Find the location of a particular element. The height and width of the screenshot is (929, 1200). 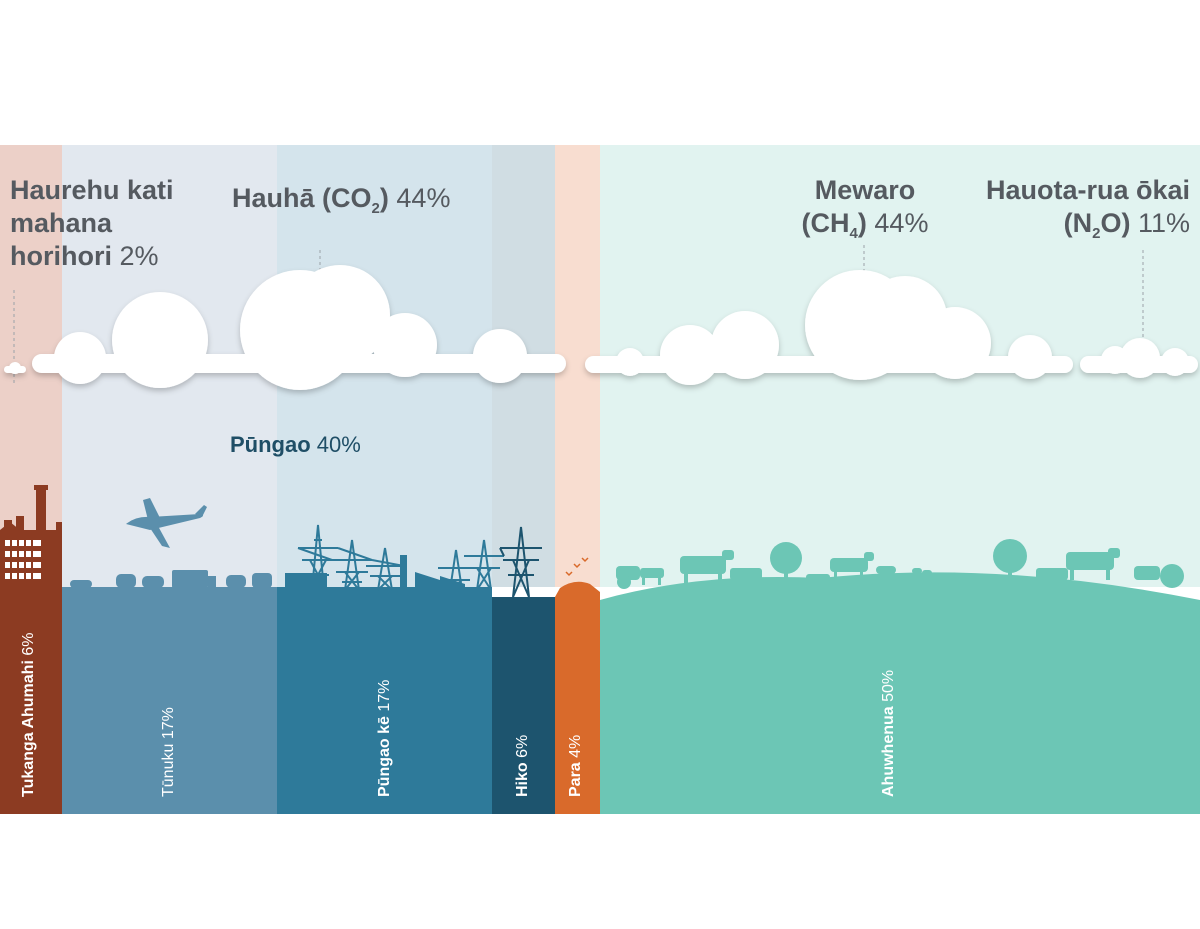

bar-transport is located at coordinates (169, 700).